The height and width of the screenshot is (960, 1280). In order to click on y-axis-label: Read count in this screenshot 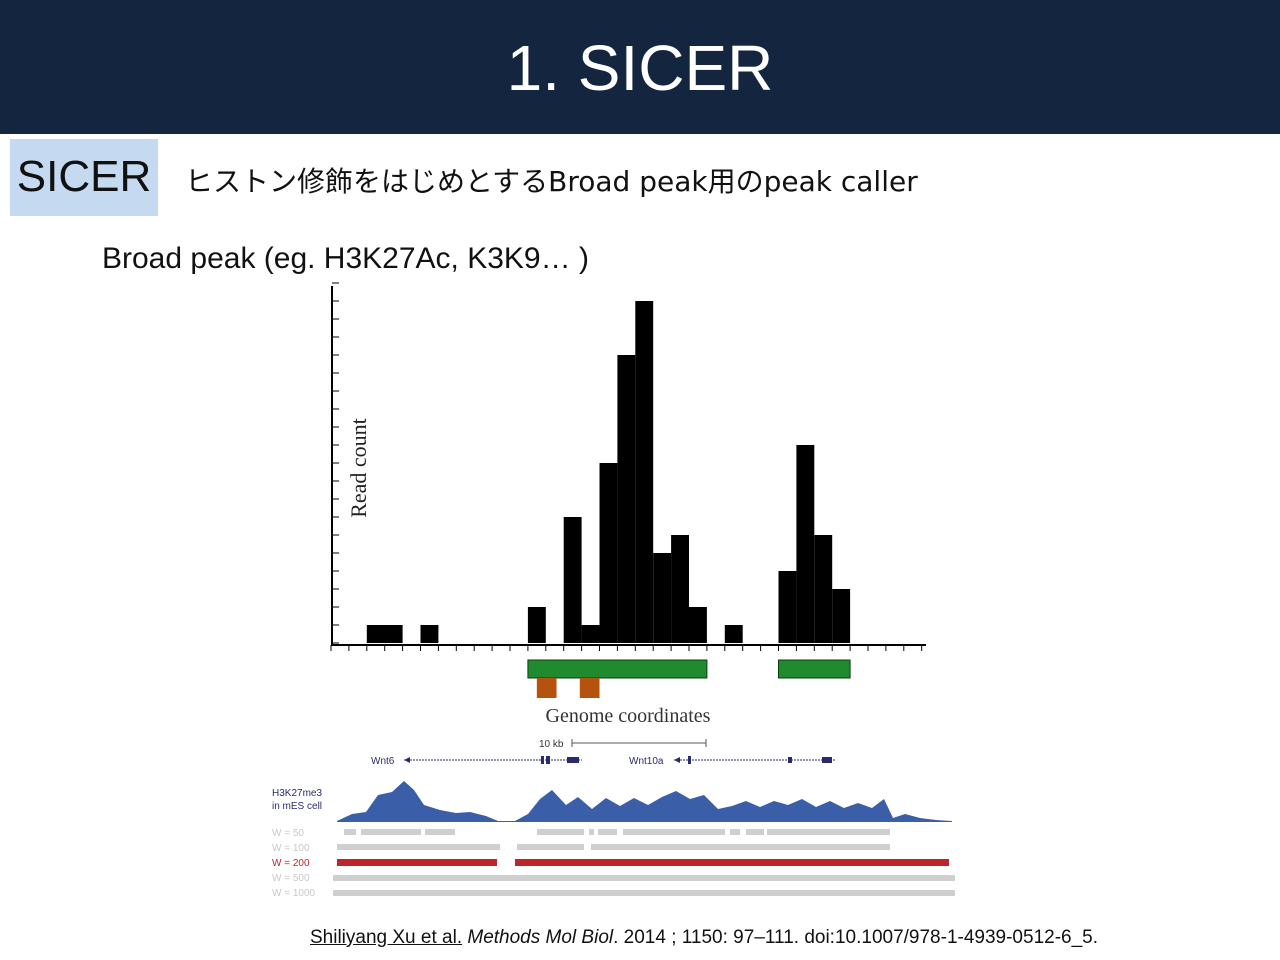, I will do `click(358, 468)`.